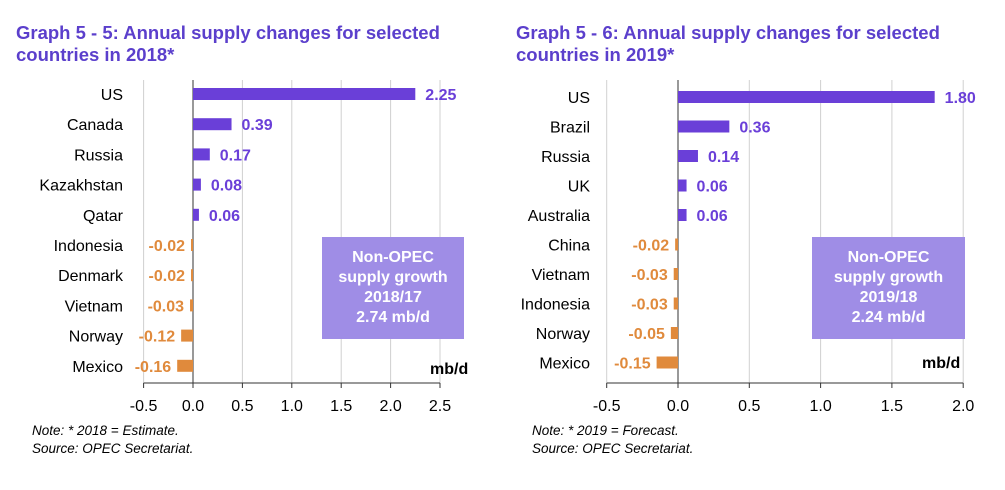 The width and height of the screenshot is (1005, 490). What do you see at coordinates (888, 317) in the screenshot?
I see `callout-line-4: 2.24 mb/d` at bounding box center [888, 317].